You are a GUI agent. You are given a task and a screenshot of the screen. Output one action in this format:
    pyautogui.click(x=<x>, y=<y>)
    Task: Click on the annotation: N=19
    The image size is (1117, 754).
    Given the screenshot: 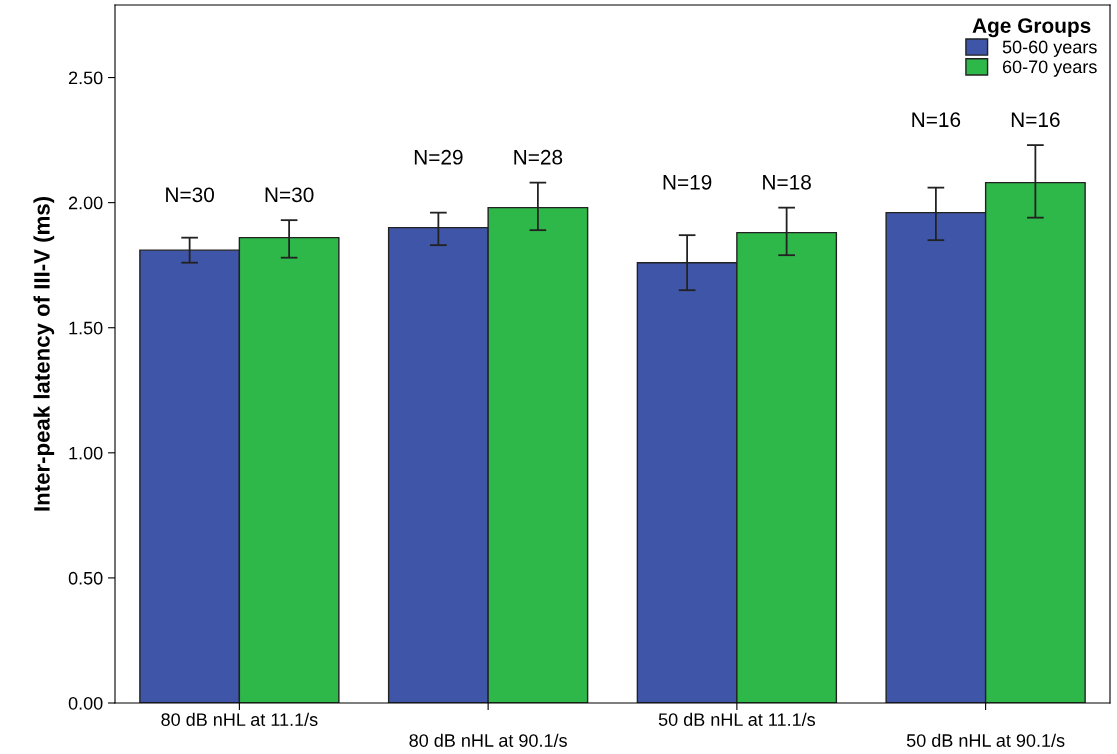 What is the action you would take?
    pyautogui.click(x=687, y=182)
    